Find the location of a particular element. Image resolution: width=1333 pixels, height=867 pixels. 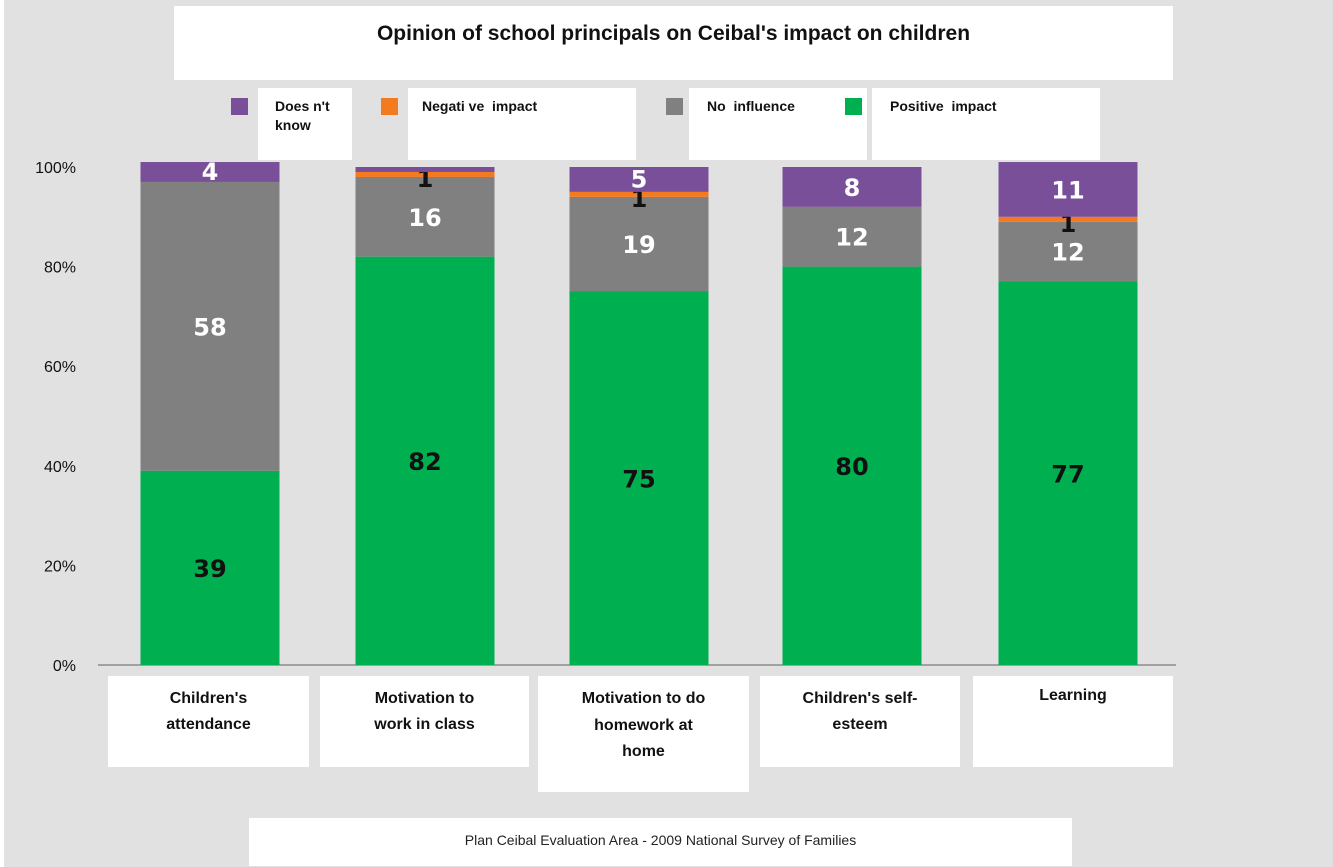

y-tick-label: 60% is located at coordinates (60, 367).